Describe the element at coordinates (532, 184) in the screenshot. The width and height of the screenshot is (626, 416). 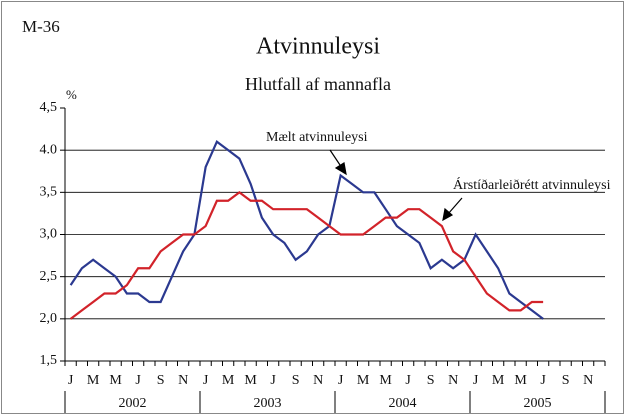
I see `annotation: Árstíðarleiðrétt atvinnuleysi` at that location.